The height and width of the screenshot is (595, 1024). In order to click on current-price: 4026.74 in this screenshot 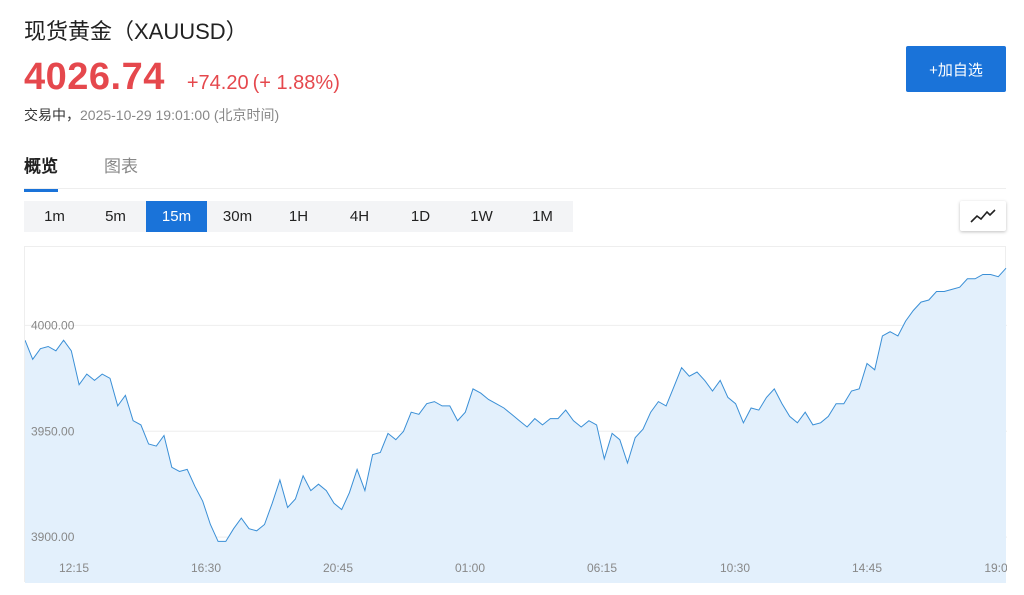, I will do `click(94, 77)`.